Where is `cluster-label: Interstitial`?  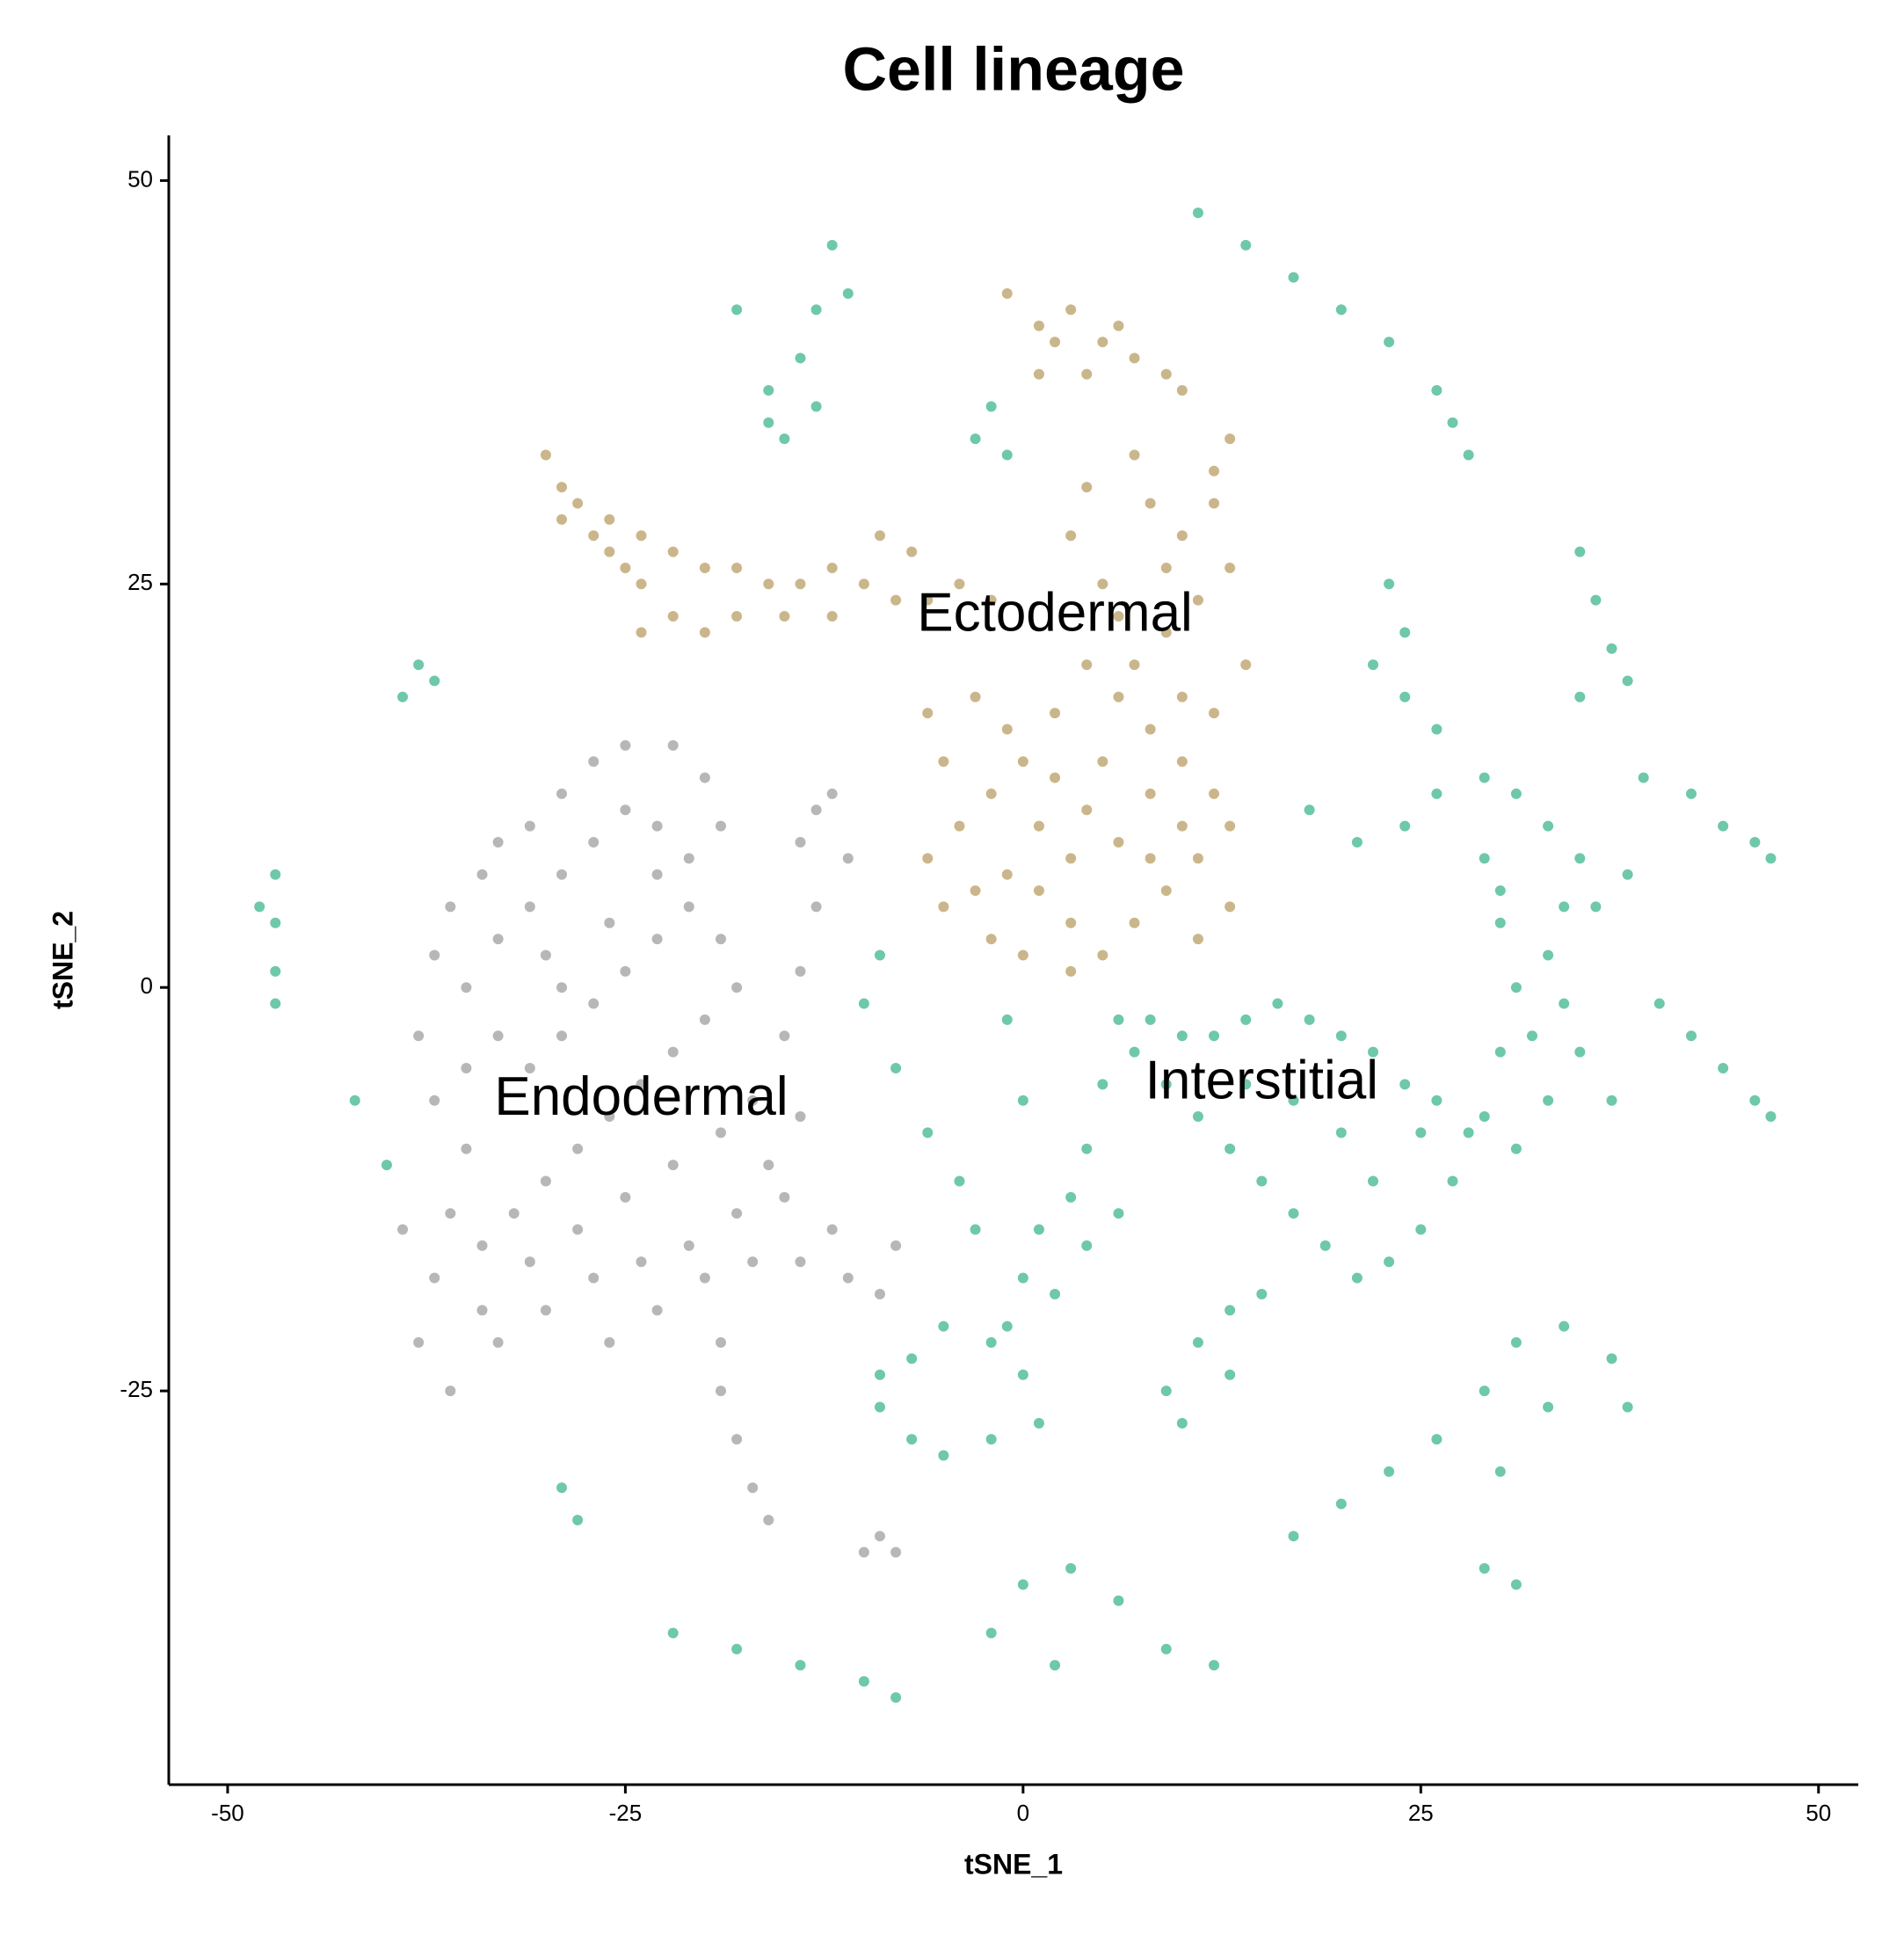 cluster-label: Interstitial is located at coordinates (1261, 1081).